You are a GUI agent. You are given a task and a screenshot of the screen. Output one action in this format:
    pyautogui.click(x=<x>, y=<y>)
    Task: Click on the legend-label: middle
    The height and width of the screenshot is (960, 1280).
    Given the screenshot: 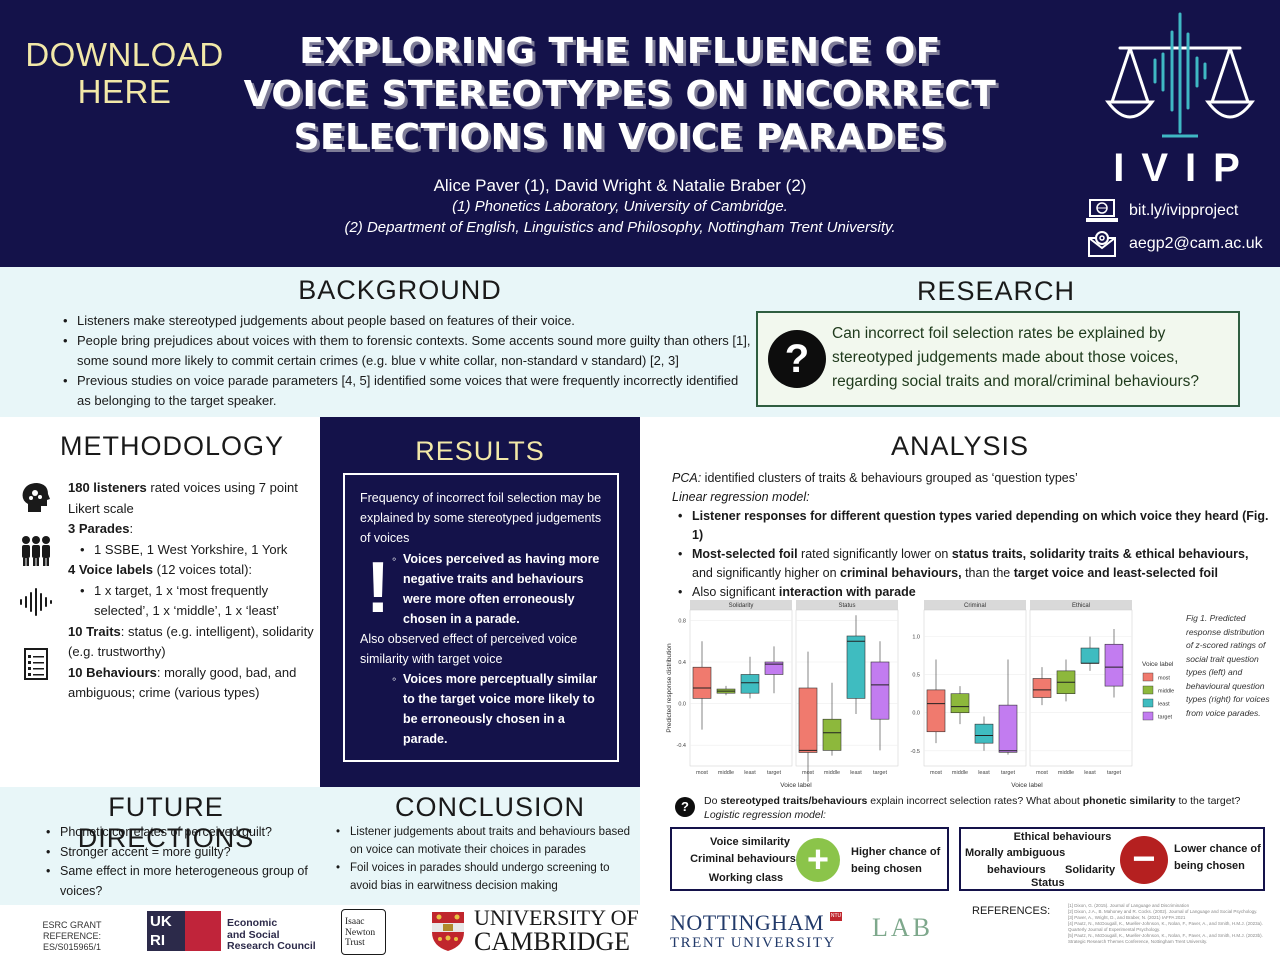 What is the action you would take?
    pyautogui.click(x=1166, y=692)
    